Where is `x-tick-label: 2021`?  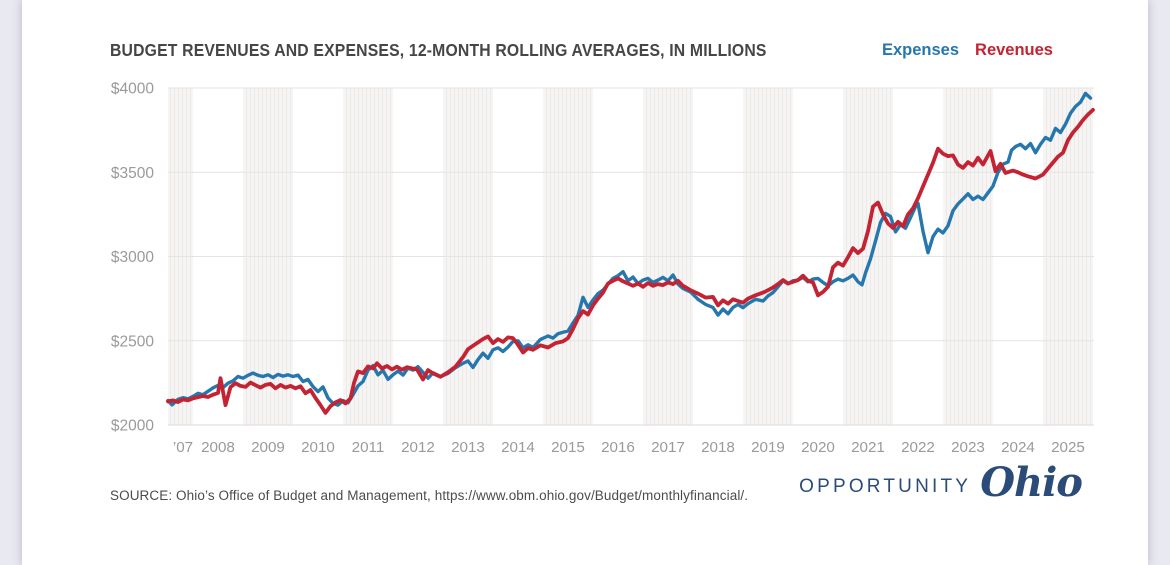 x-tick-label: 2021 is located at coordinates (868, 447).